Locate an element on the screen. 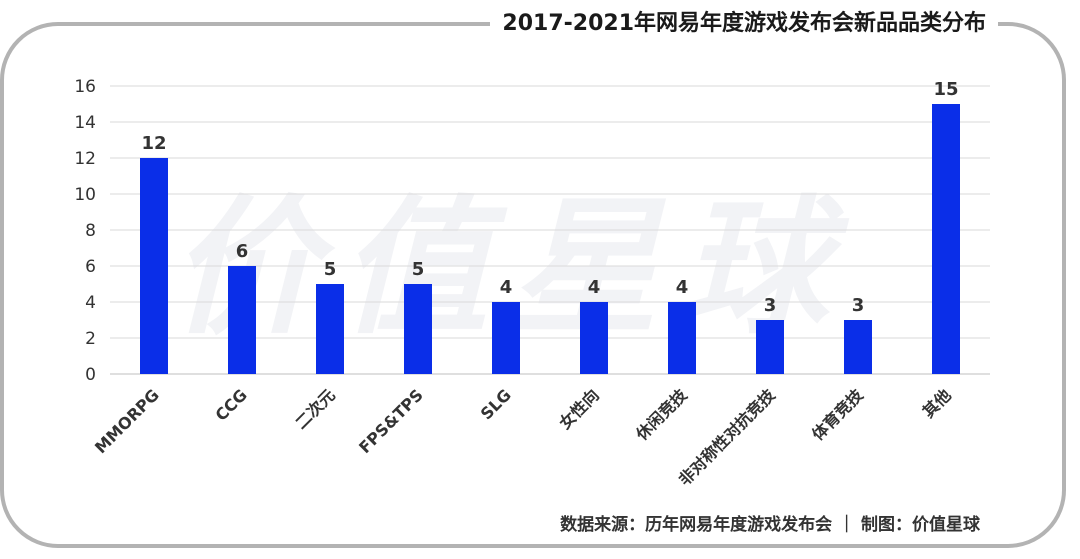  x-tick-label: 休闲竞技 is located at coordinates (661, 415).